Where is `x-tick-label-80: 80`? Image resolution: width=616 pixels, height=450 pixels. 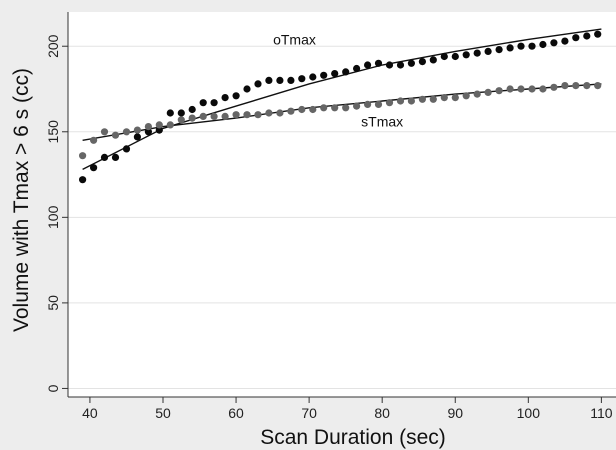 x-tick-label-80: 80 is located at coordinates (382, 413).